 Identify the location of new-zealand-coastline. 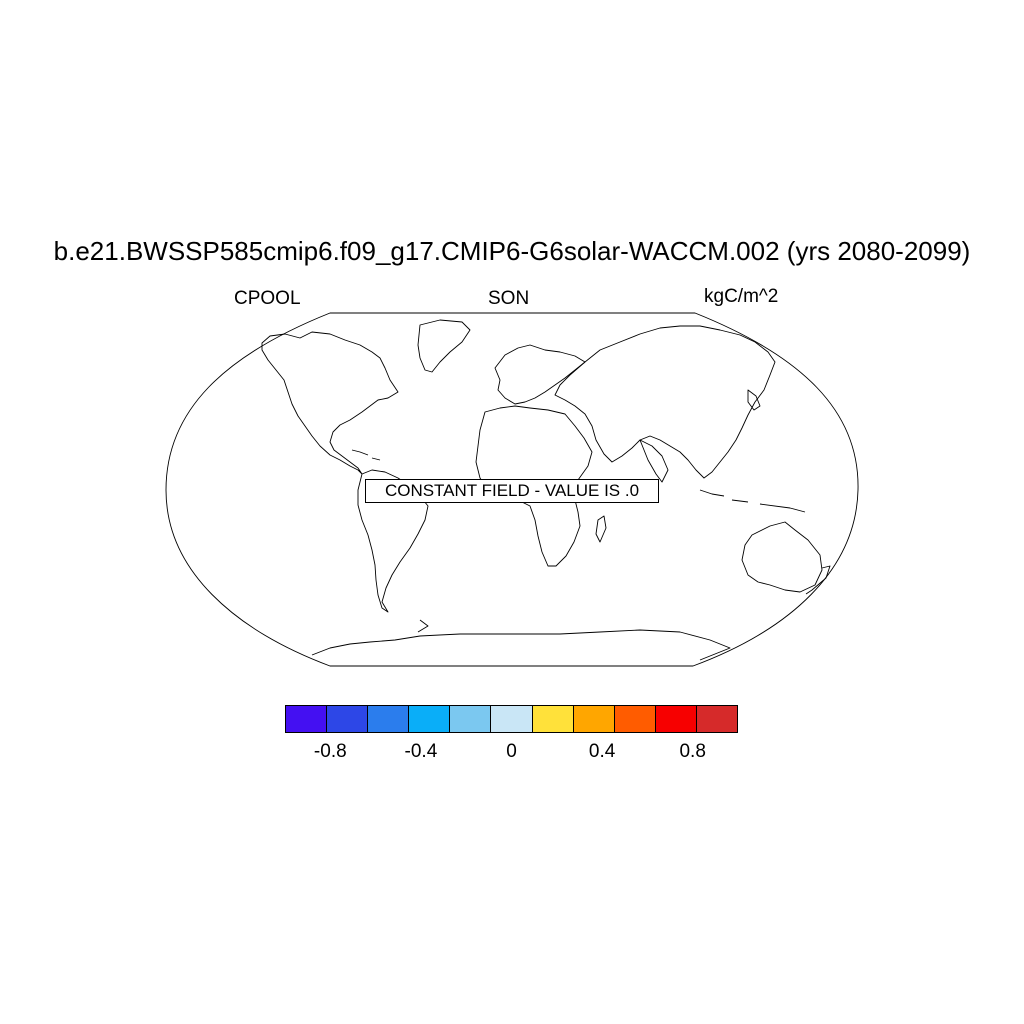
(818, 580).